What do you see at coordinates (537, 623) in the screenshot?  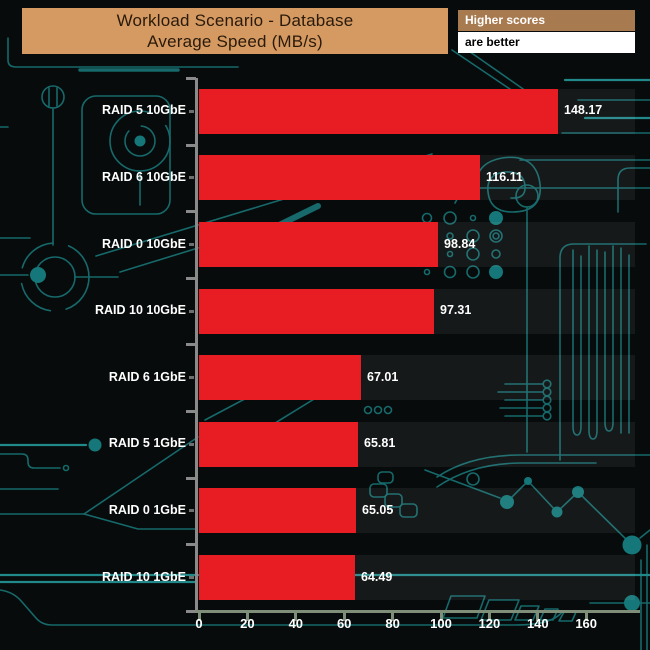 I see `x-axis-tick-label: 140` at bounding box center [537, 623].